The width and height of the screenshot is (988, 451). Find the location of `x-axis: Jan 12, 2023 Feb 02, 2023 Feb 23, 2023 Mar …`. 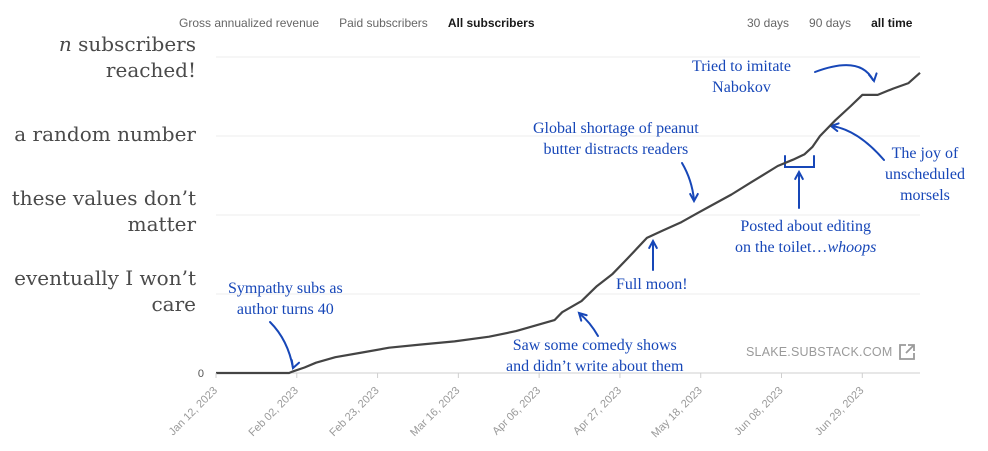

x-axis: Jan 12, 2023 Feb 02, 2023 Feb 23, 2023 Mar … is located at coordinates (516, 407).